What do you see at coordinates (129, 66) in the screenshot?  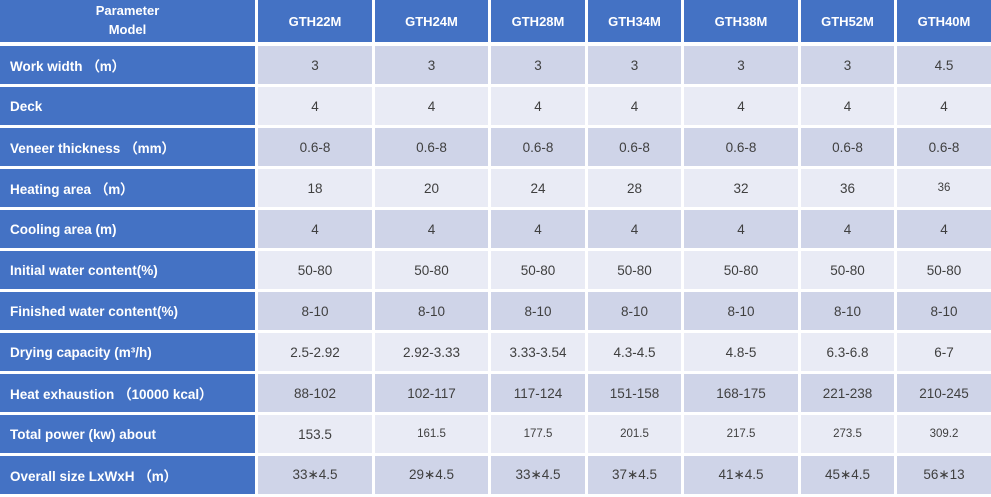 I see `row-label: Work width （m）` at bounding box center [129, 66].